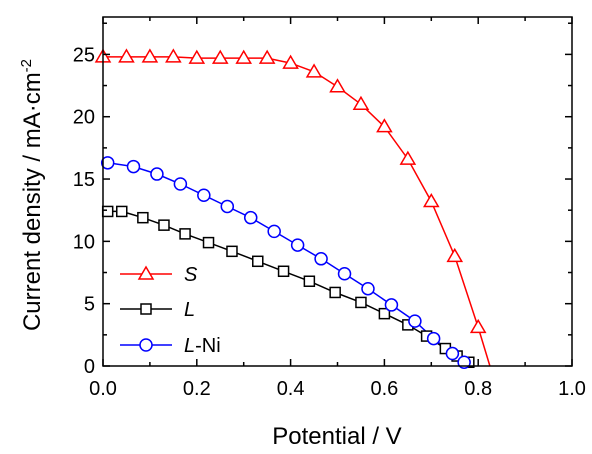 The width and height of the screenshot is (592, 454). What do you see at coordinates (208, 346) in the screenshot?
I see `legend-label-l-ni-suffix: -Ni` at bounding box center [208, 346].